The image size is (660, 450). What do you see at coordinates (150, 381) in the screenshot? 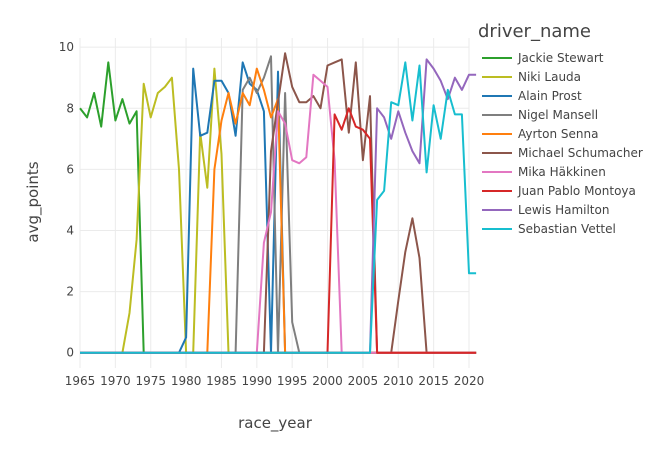
I see `x-tick-label: 1975` at bounding box center [150, 381].